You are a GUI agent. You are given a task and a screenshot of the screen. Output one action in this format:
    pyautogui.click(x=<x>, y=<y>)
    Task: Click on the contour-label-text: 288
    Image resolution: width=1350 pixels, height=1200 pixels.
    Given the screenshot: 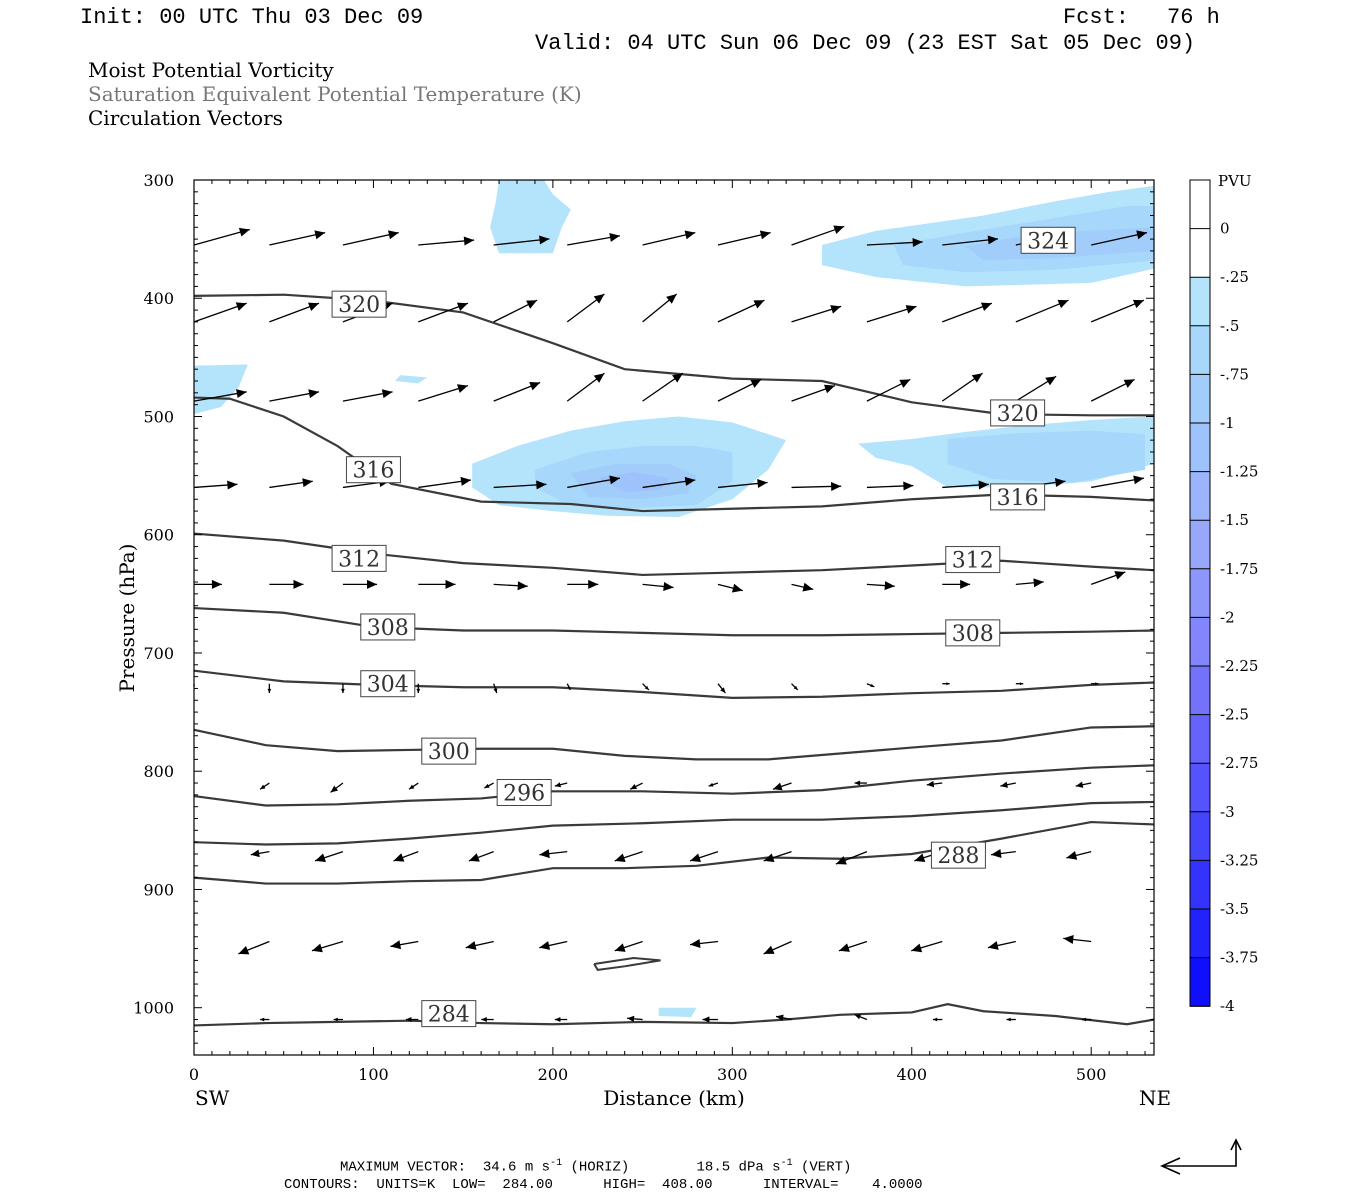 What is the action you would take?
    pyautogui.click(x=958, y=856)
    